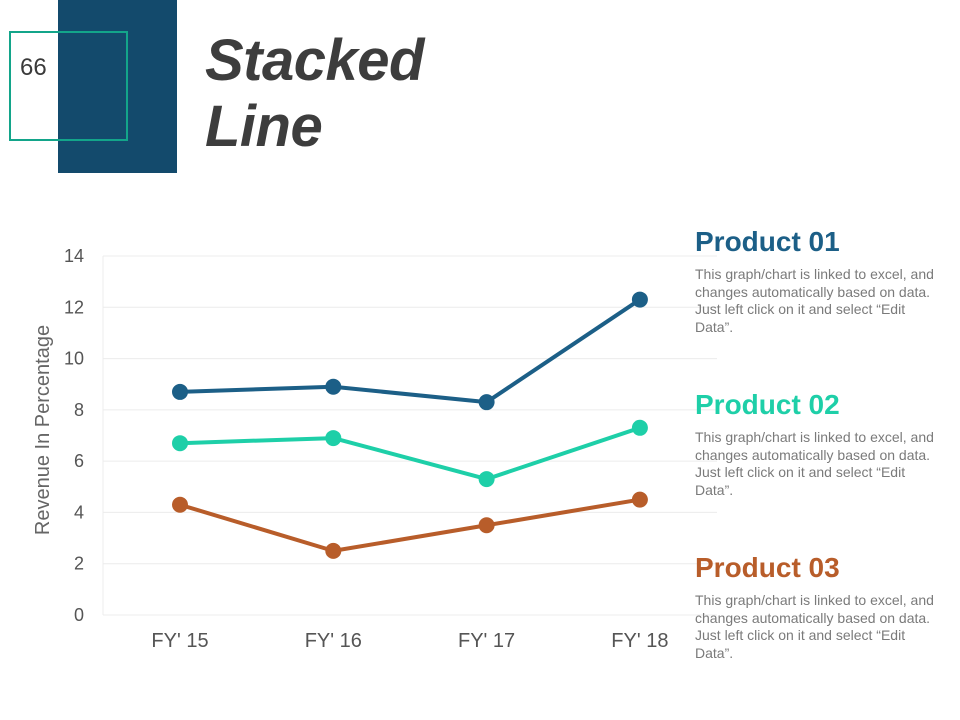 The image size is (960, 720). What do you see at coordinates (79, 410) in the screenshot?
I see `y-tick-label: 8` at bounding box center [79, 410].